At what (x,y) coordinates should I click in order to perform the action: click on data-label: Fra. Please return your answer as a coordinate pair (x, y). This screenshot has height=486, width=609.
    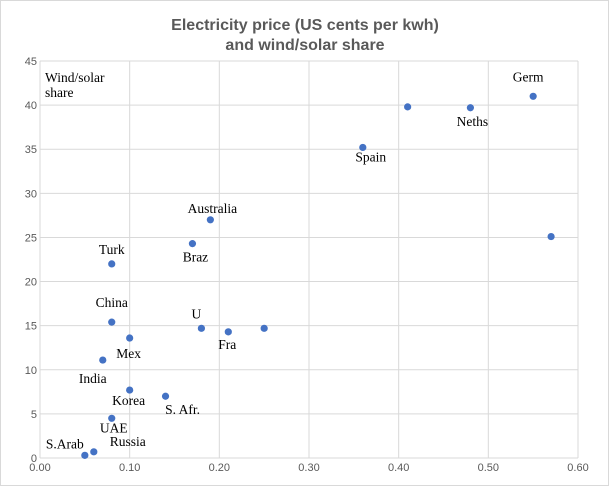
    Looking at the image, I should click on (227, 344).